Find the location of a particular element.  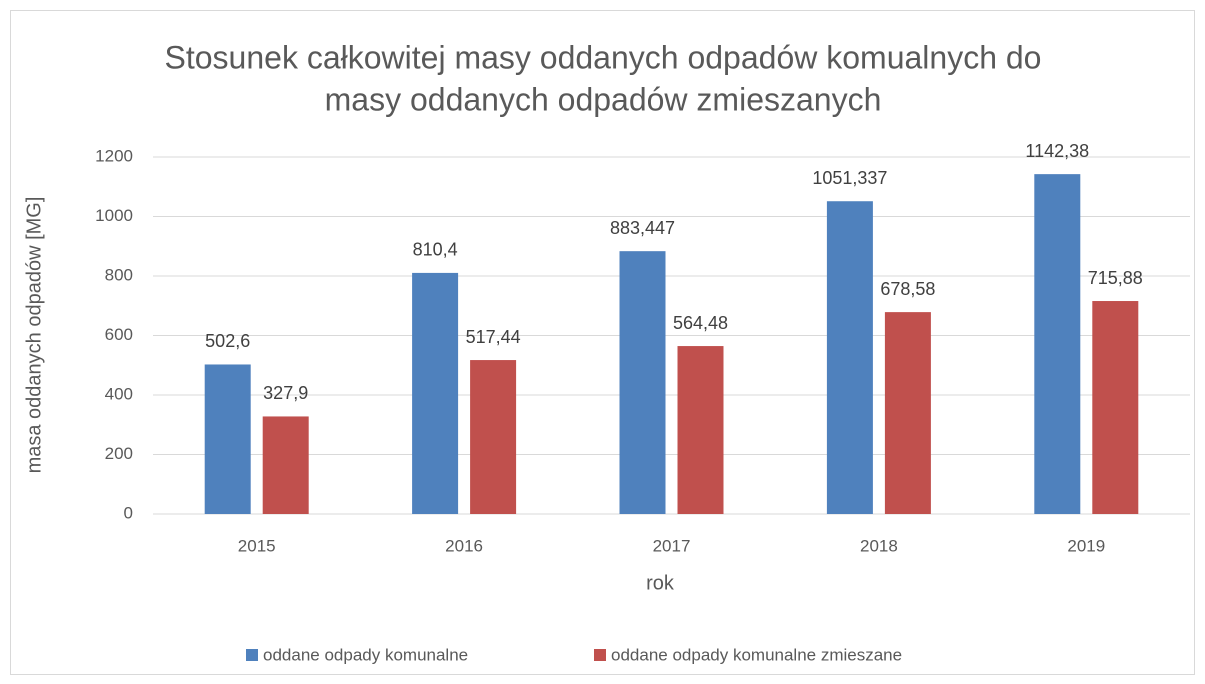

data-label: 327,9 is located at coordinates (285, 393).